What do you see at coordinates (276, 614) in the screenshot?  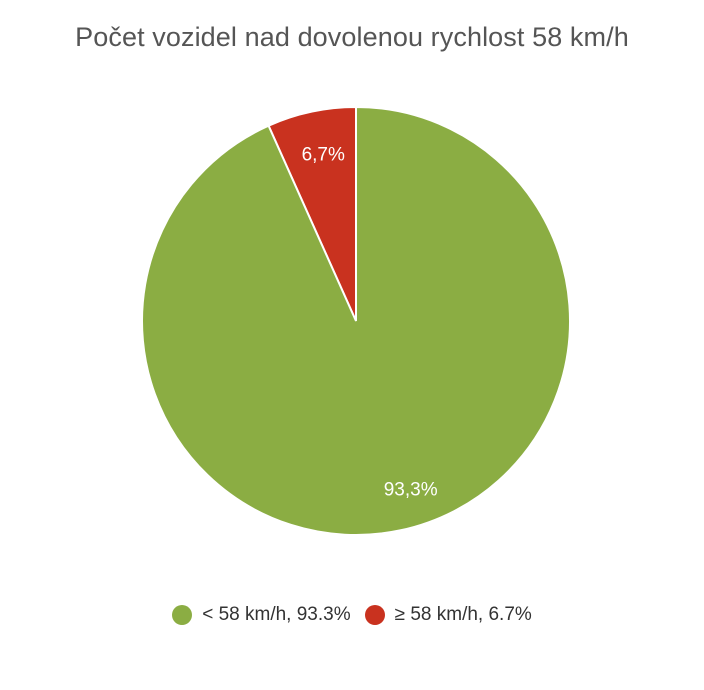 I see `legend-label: < 58 km/h, 93.3%` at bounding box center [276, 614].